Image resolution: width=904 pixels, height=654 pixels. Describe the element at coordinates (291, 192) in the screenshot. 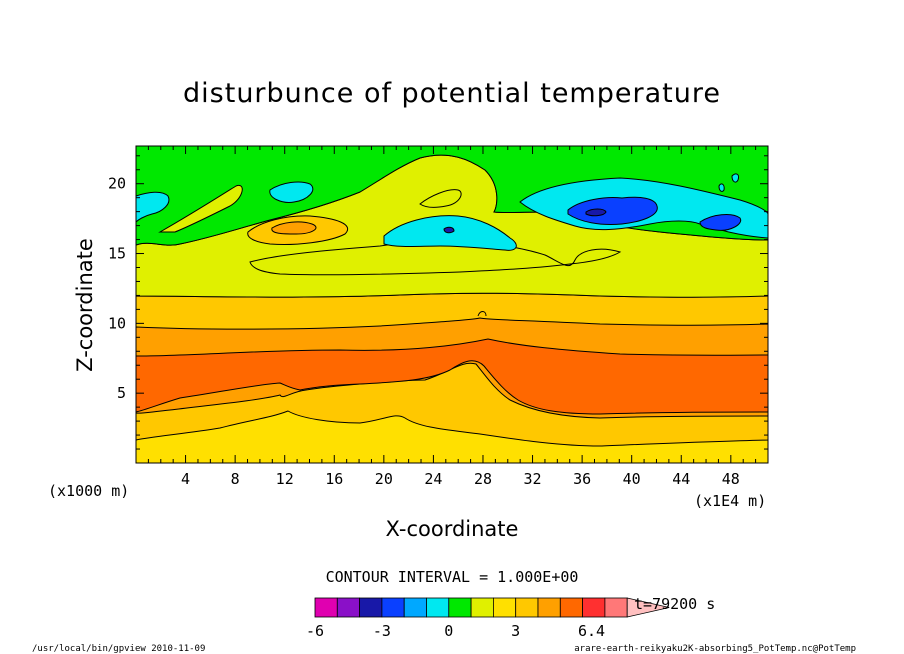

I see `cyan-blob` at that location.